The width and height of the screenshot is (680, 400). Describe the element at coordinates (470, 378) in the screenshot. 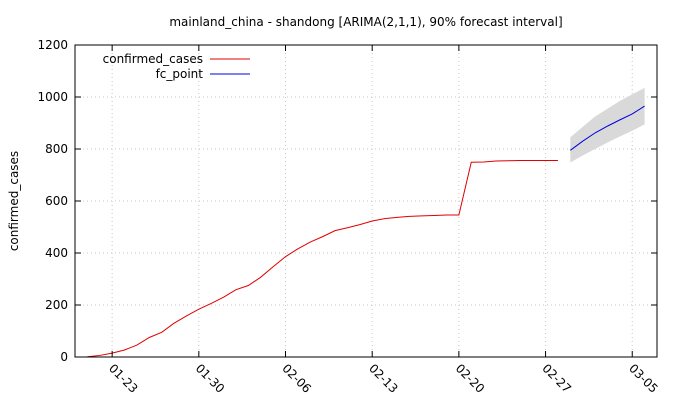

I see `x-tick-label: 02-20` at that location.